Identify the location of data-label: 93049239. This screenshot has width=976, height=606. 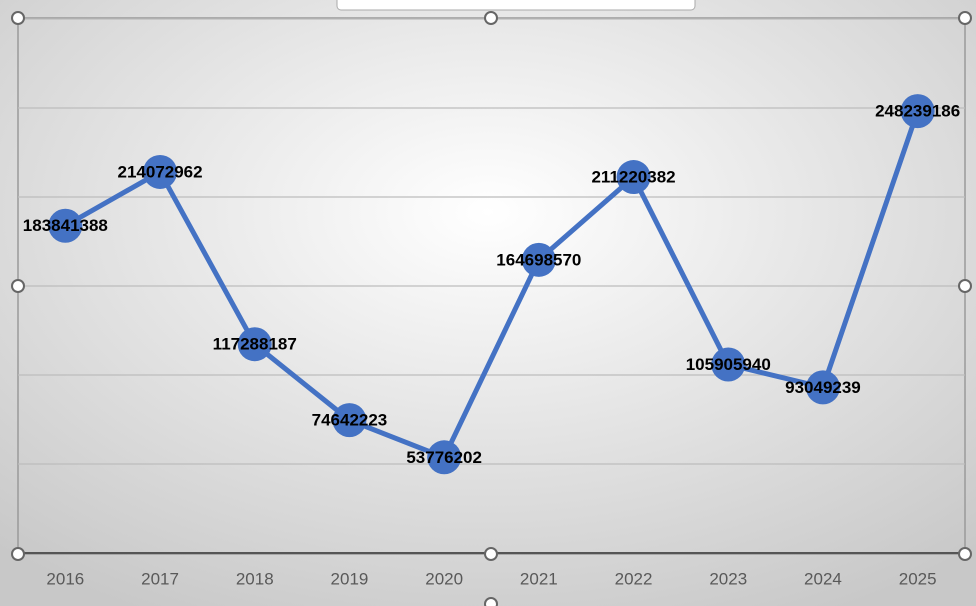
(823, 387).